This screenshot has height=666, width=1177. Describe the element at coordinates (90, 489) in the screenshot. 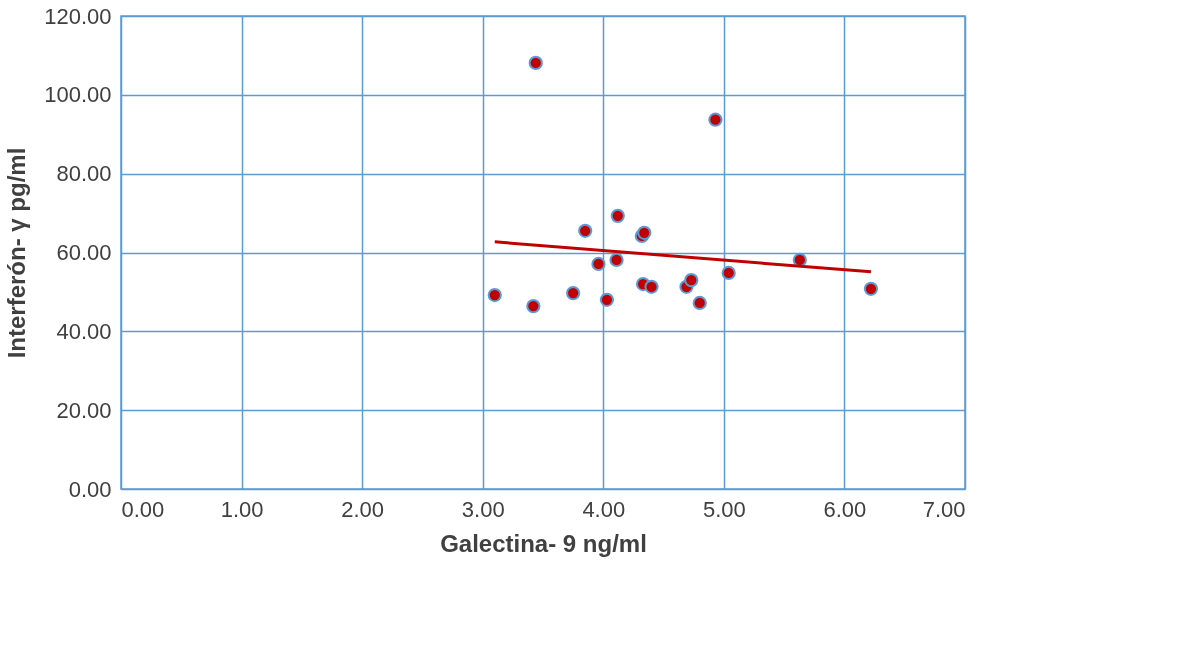

I see `y-tick-label: 0.00` at that location.